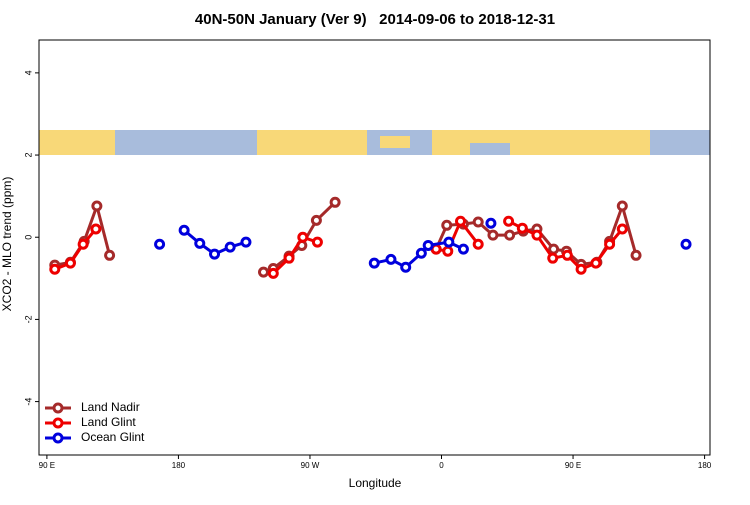 The width and height of the screenshot is (750, 505). I want to click on y-tick-label: 2, so click(28, 155).